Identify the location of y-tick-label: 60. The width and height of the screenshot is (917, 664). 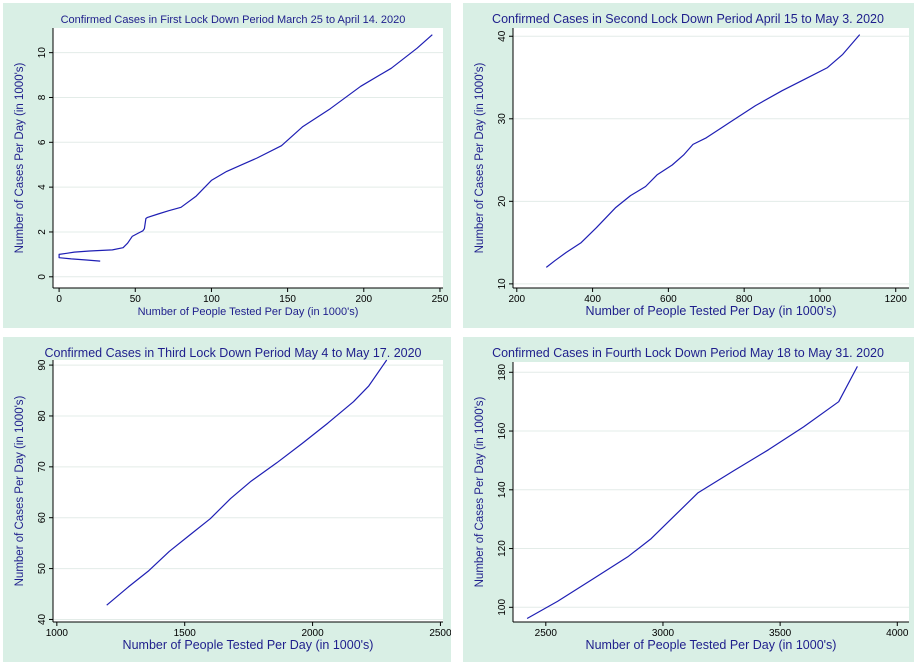
(42, 518).